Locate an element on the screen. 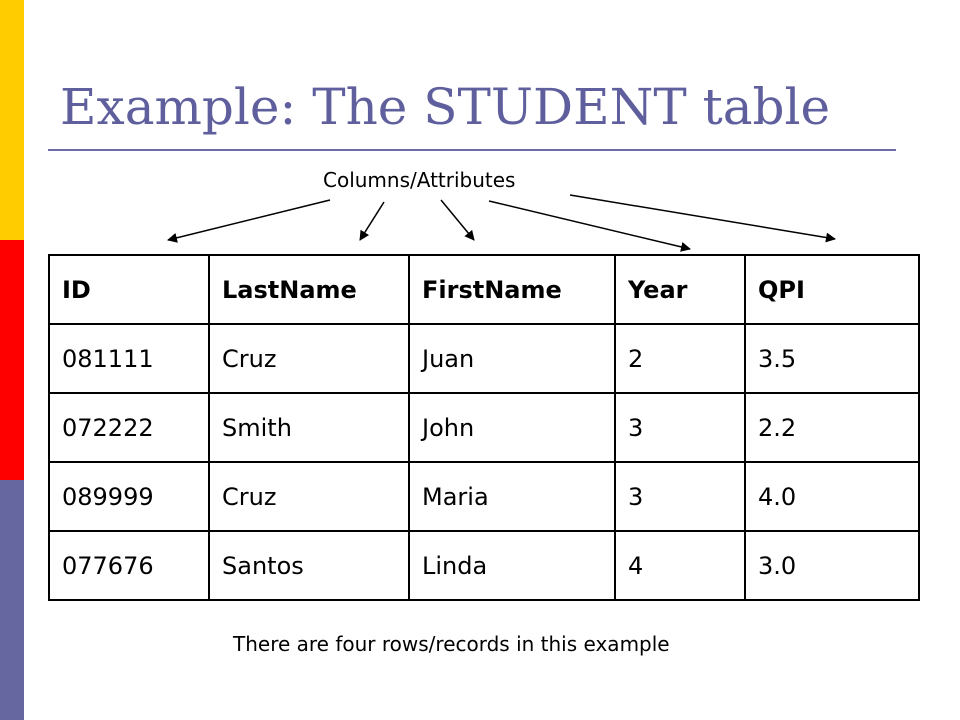 This screenshot has height=720, width=960. table-row: 081111 Cruz Juan 2 3.5 is located at coordinates (484, 358).